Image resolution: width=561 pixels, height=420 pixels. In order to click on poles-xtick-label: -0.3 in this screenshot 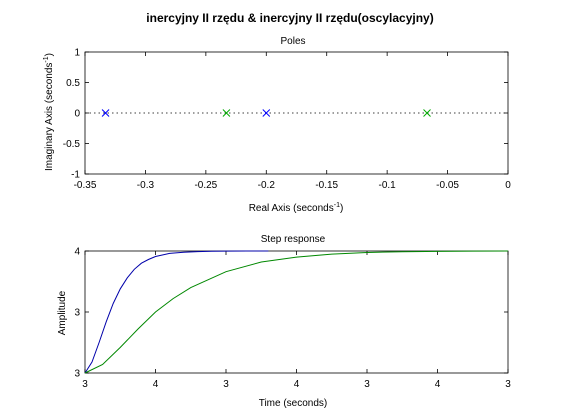, I will do `click(146, 185)`.